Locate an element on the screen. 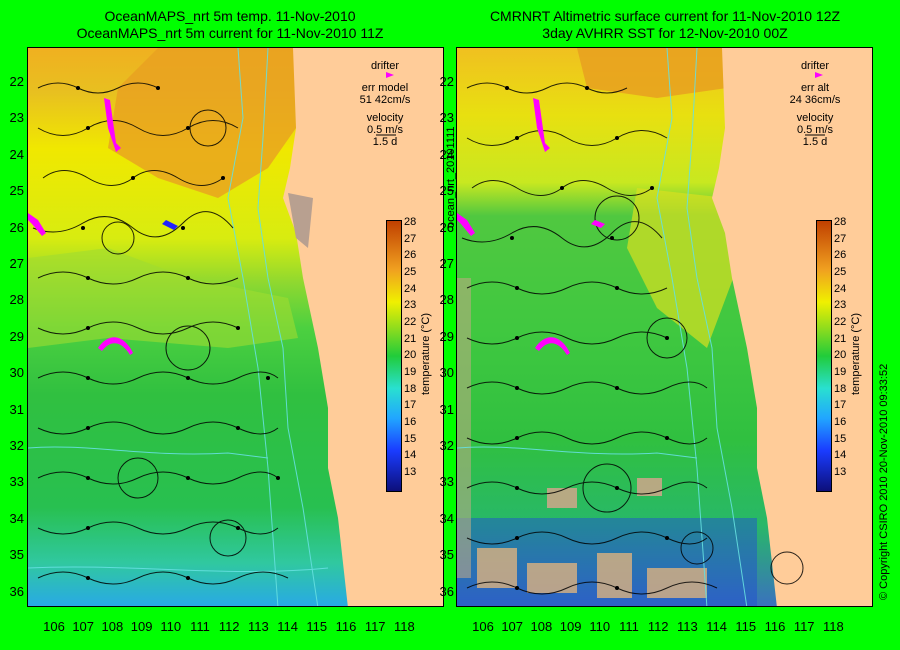 This screenshot has width=900, height=650. right-drifter-legend-icon is located at coordinates (819, 75).